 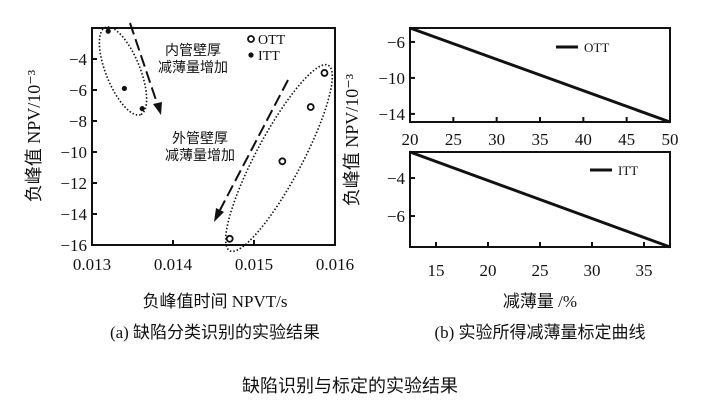 What do you see at coordinates (254, 264) in the screenshot?
I see `a-x-tick-label: 0.015` at bounding box center [254, 264].